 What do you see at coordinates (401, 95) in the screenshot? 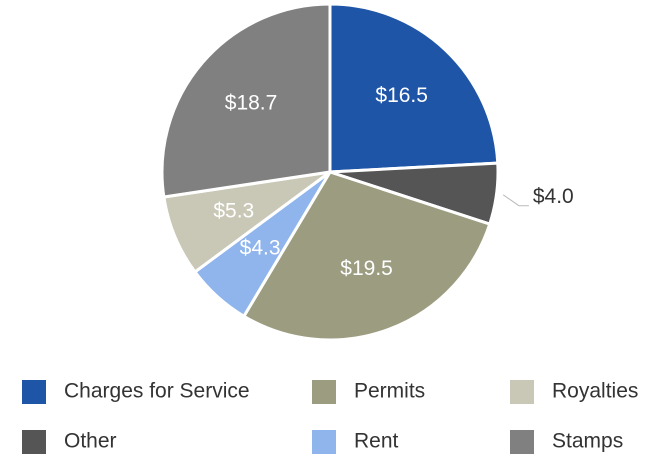
I see `data-label: $16.5` at bounding box center [401, 95].